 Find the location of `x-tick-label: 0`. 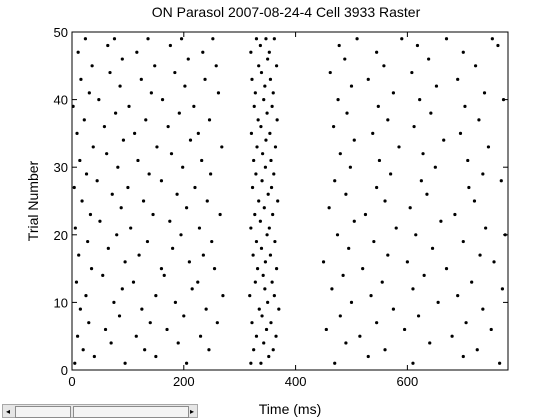

x-tick-label: 0 is located at coordinates (71, 381).